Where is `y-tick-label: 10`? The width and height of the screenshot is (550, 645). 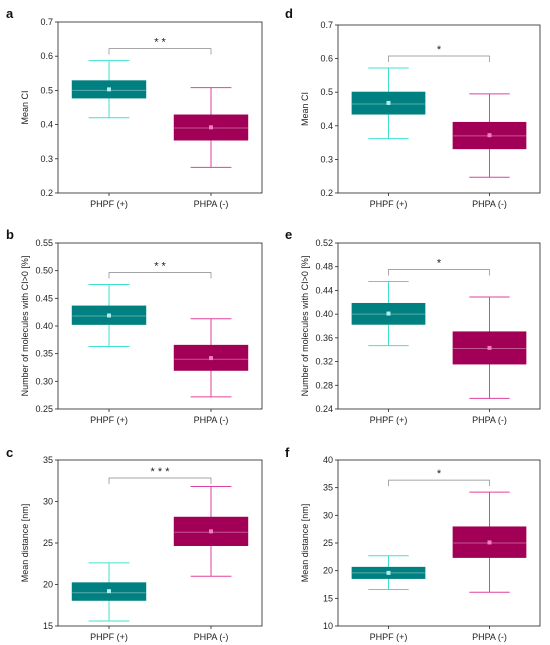
y-tick-label: 10 is located at coordinates (328, 626).